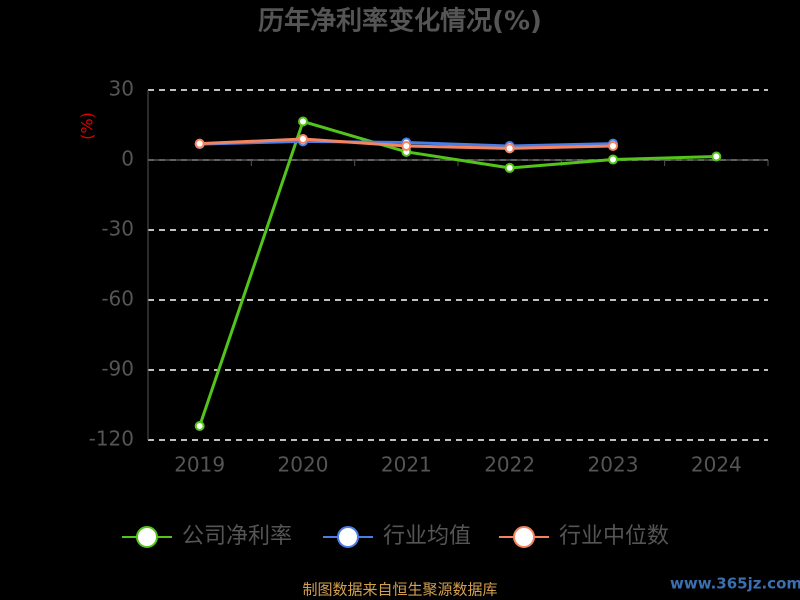 This screenshot has height=600, width=800. What do you see at coordinates (614, 536) in the screenshot?
I see `legend-label: 行业中位数` at bounding box center [614, 536].